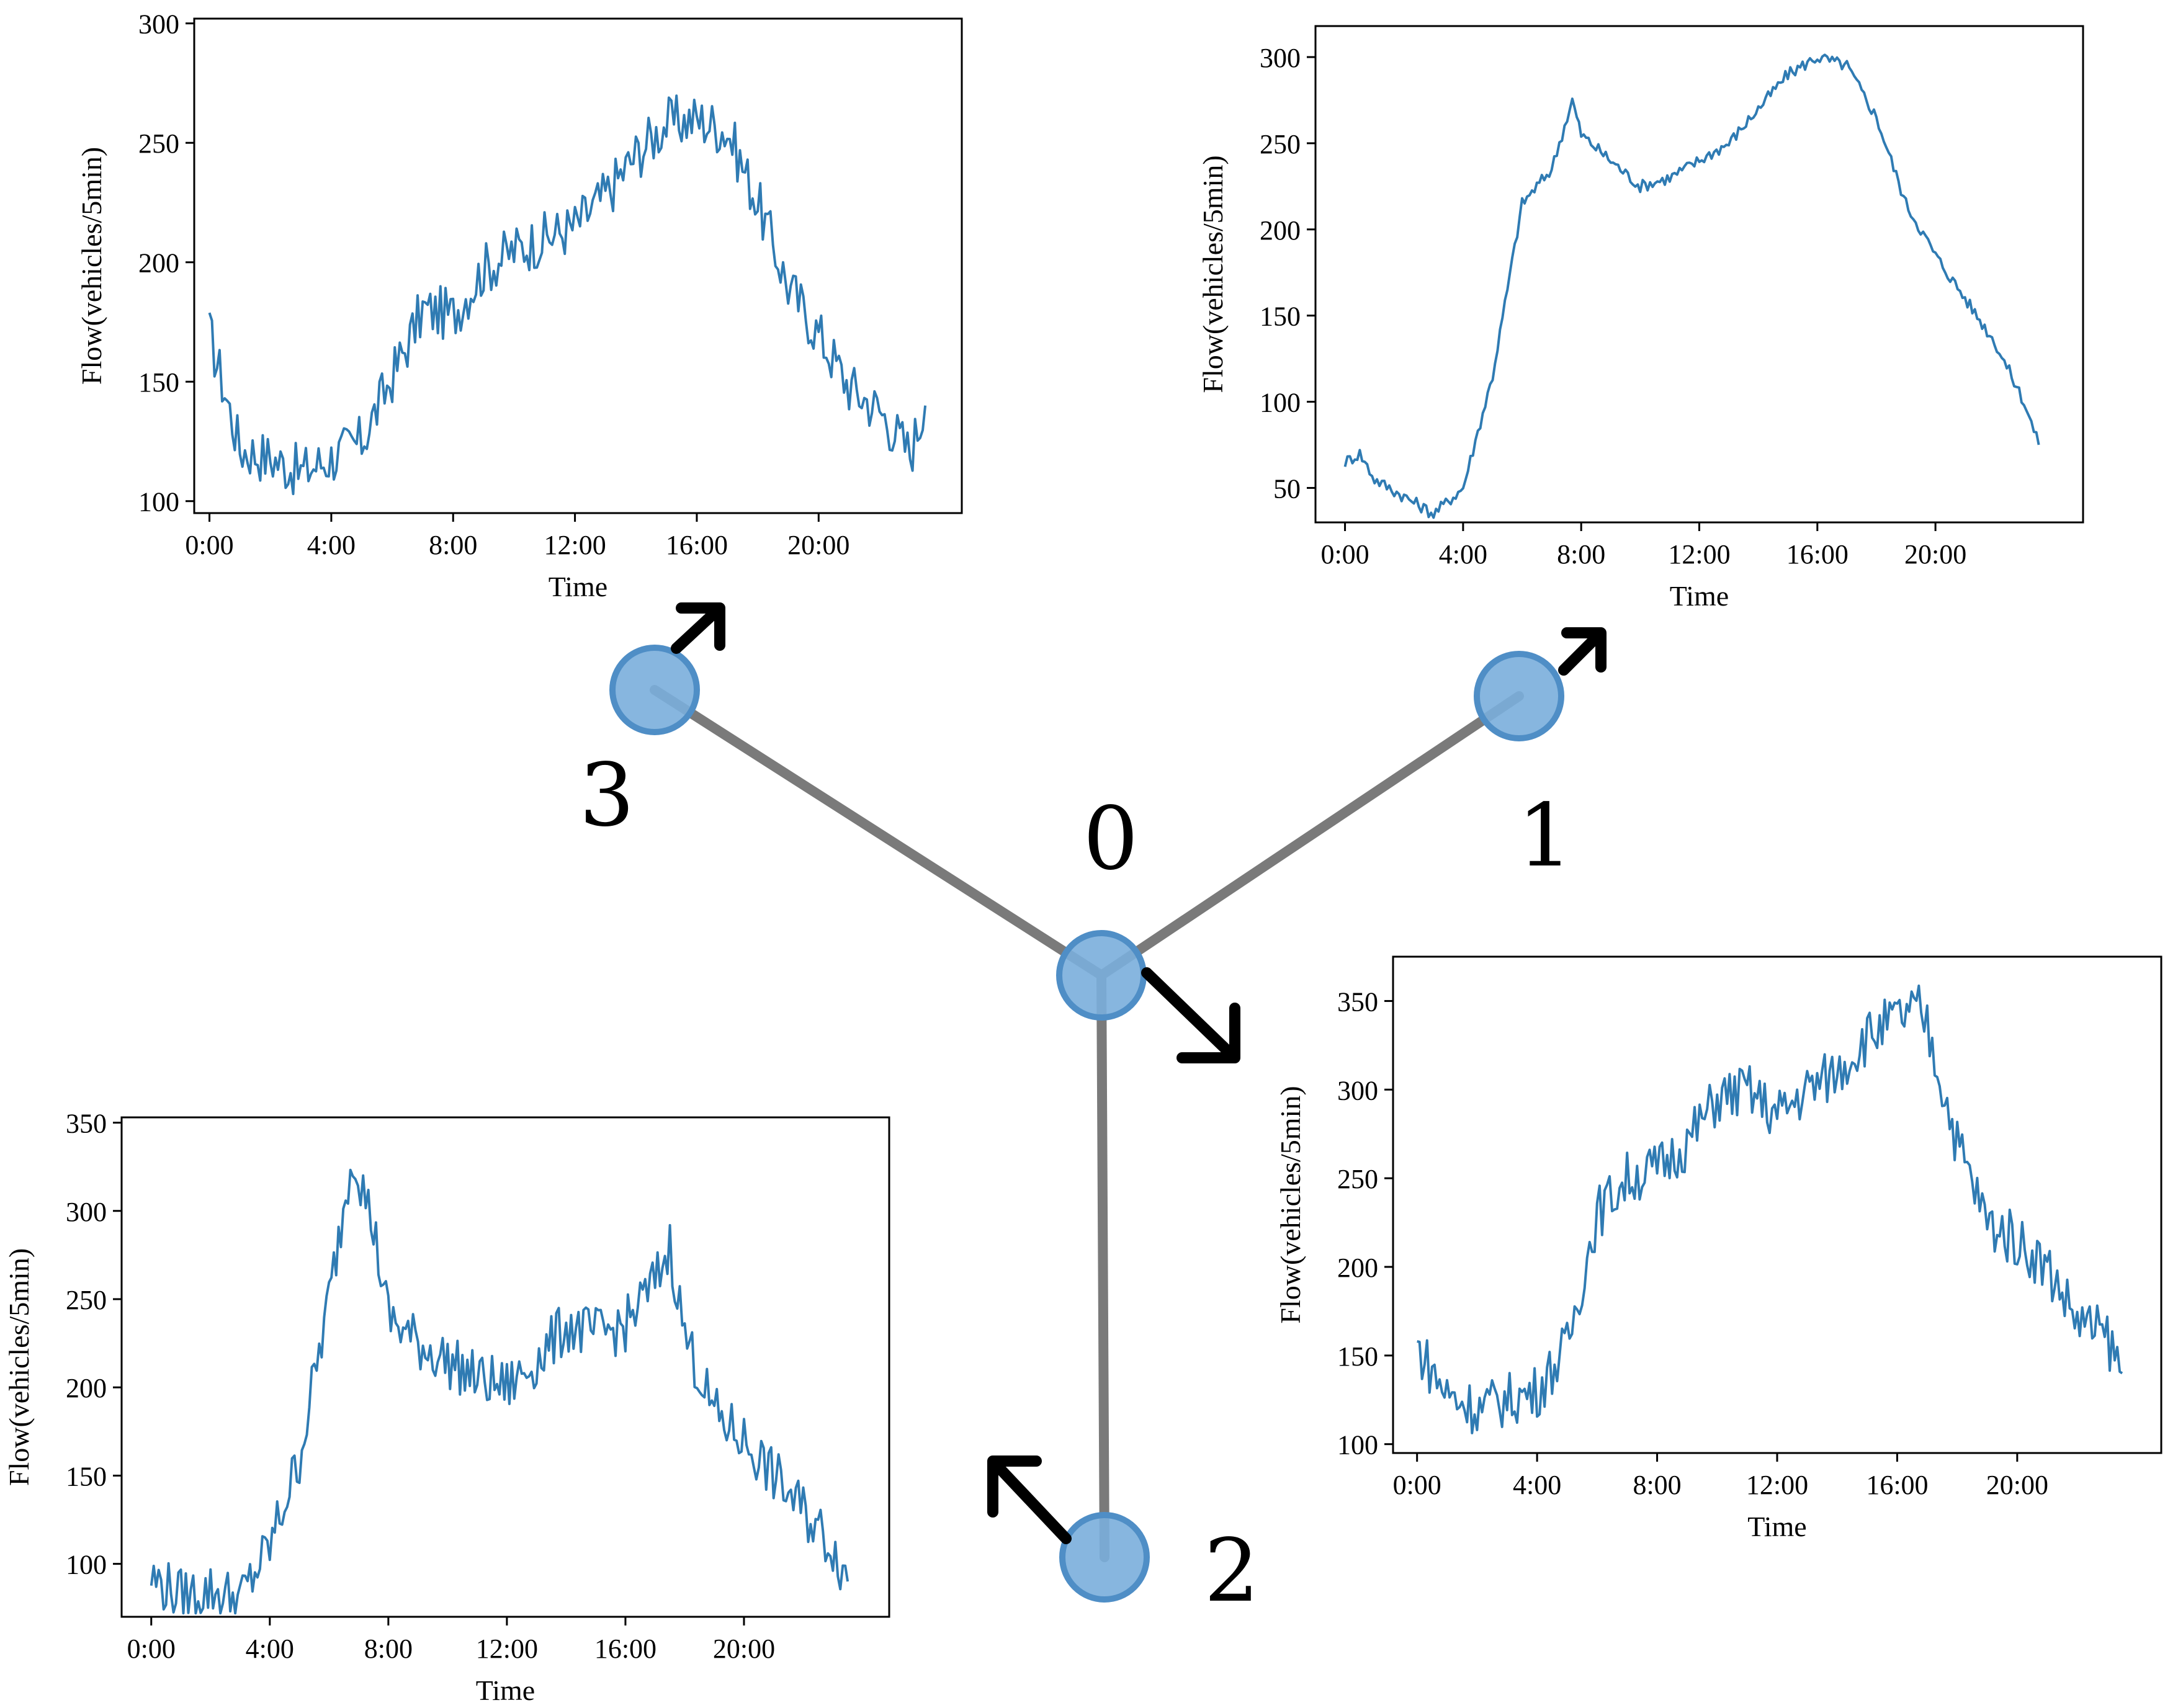  Describe the element at coordinates (606, 795) in the screenshot. I see `node-label-3: 3` at that location.